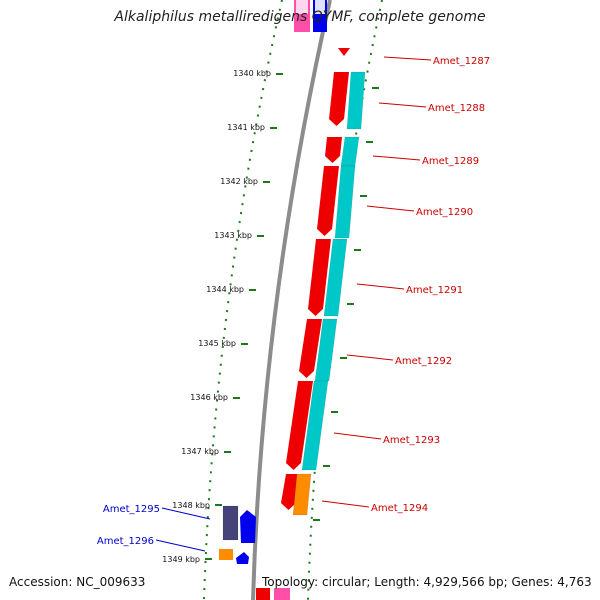 This screenshot has height=600, width=600. Describe the element at coordinates (181, 559) in the screenshot. I see `scale-label-1349-kbp: 1349 kbp` at that location.